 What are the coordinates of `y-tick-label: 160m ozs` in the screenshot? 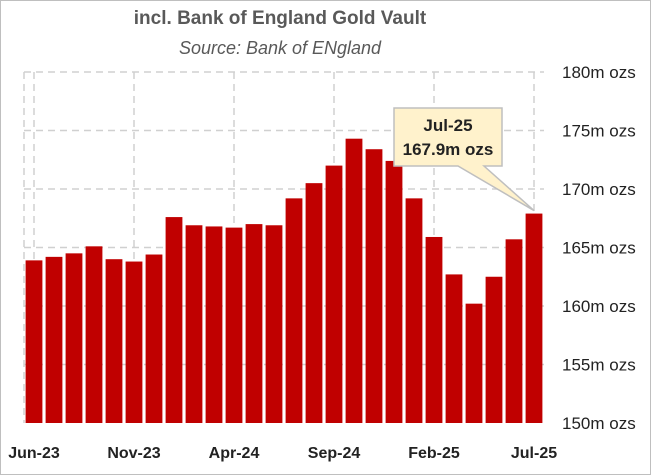 It's located at (599, 306).